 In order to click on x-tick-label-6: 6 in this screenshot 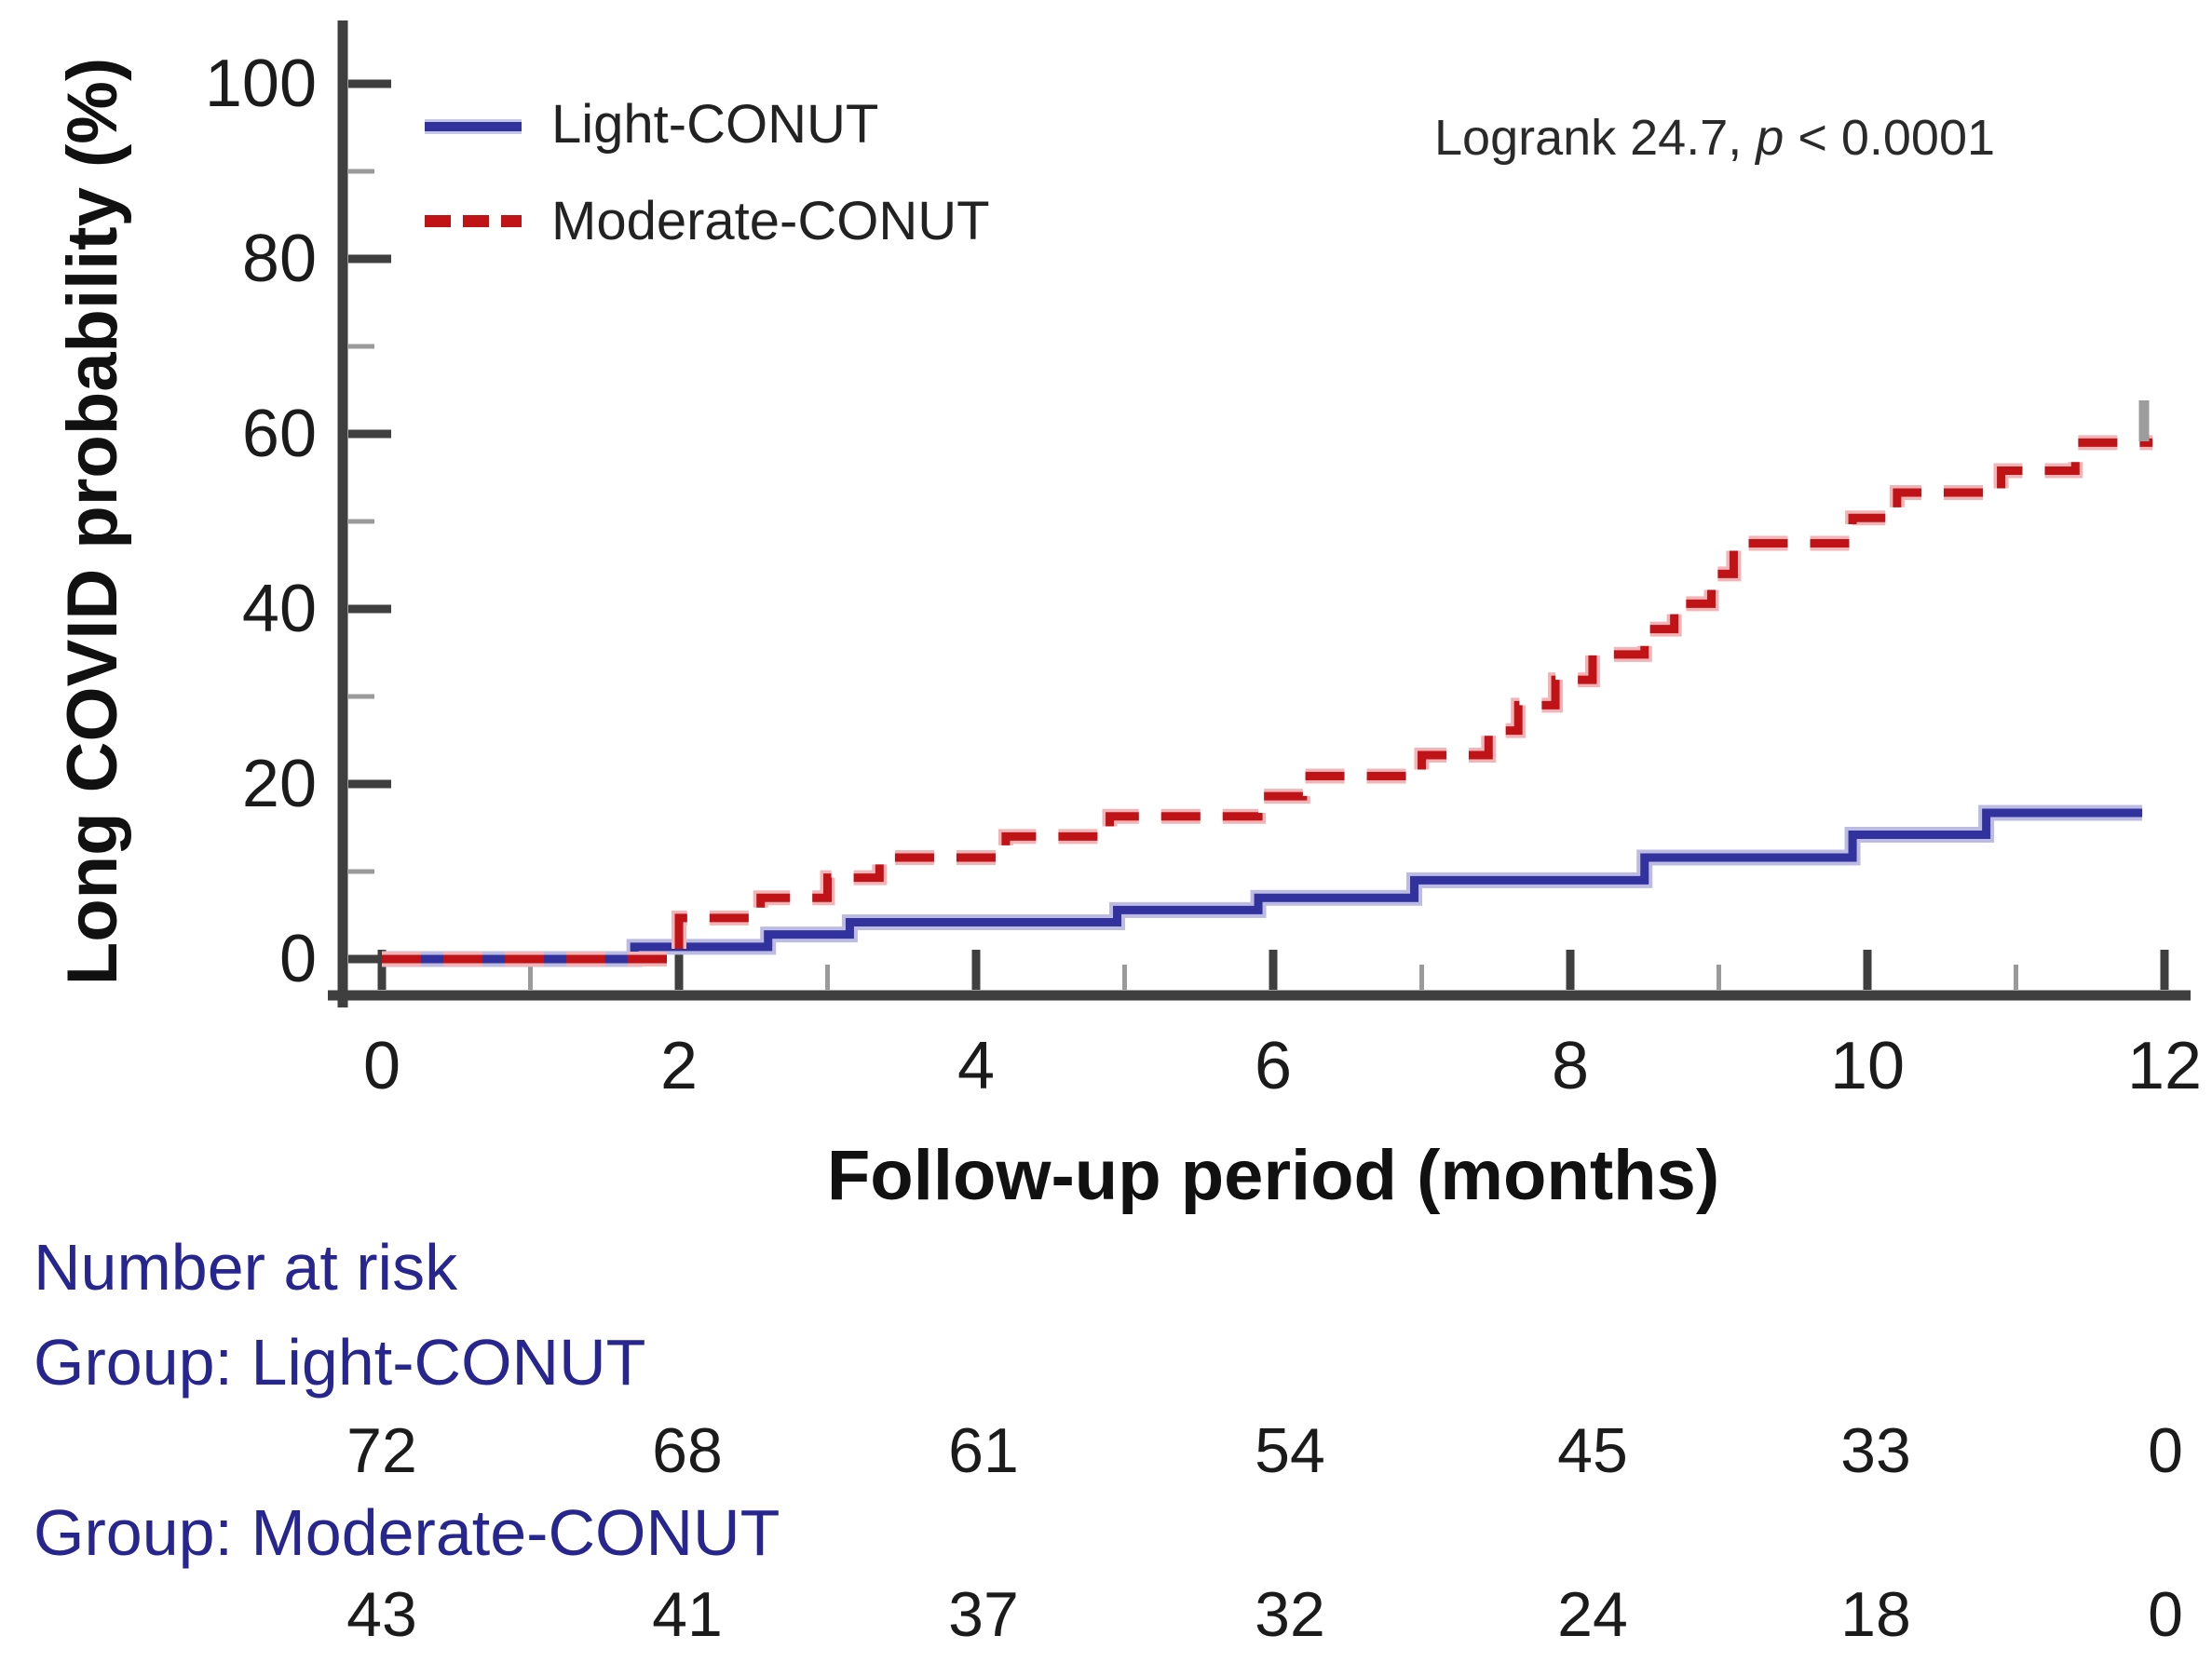, I will do `click(1274, 1066)`.